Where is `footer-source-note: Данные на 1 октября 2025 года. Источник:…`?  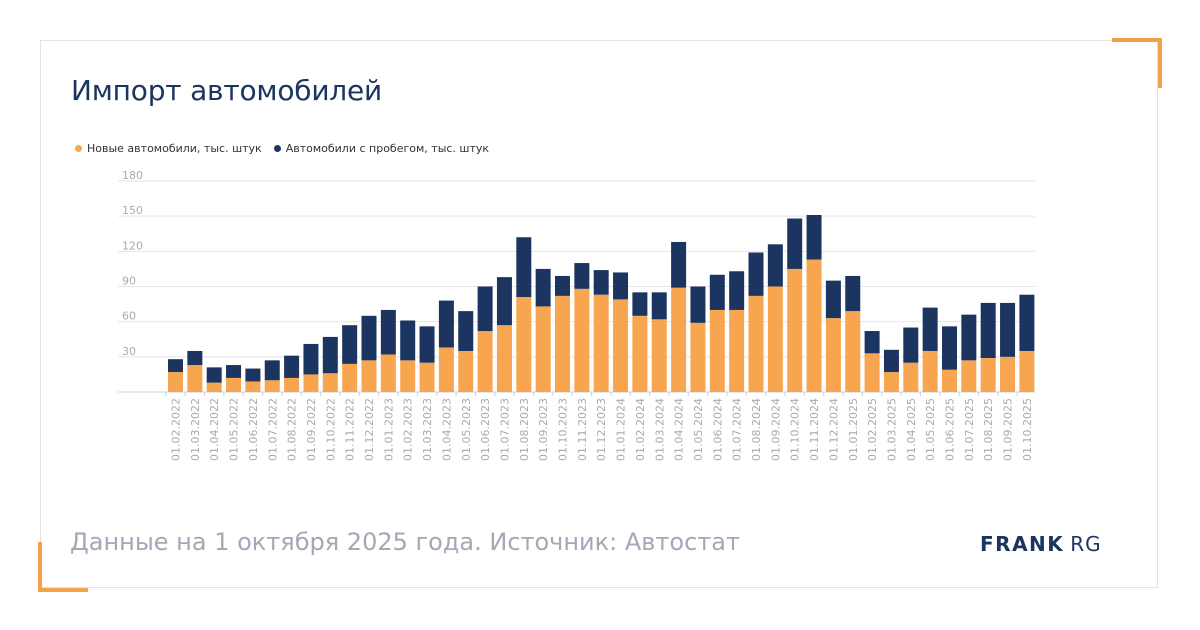 footer-source-note: Данные на 1 октября 2025 года. Источник:… is located at coordinates (405, 542).